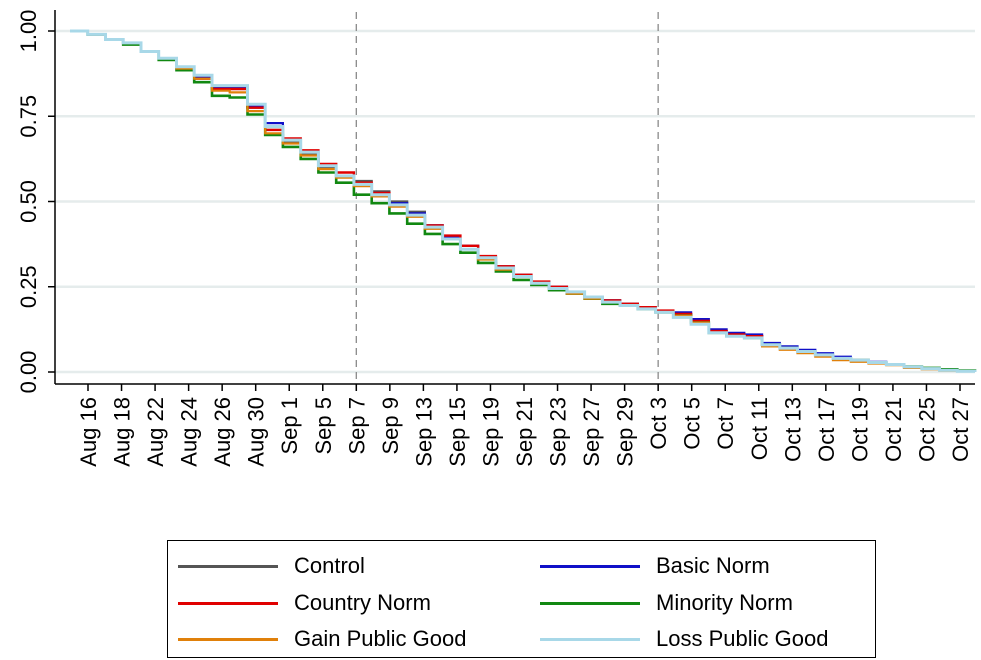 The height and width of the screenshot is (660, 981). I want to click on x-tick-label-8: Sep 7, so click(356, 426).